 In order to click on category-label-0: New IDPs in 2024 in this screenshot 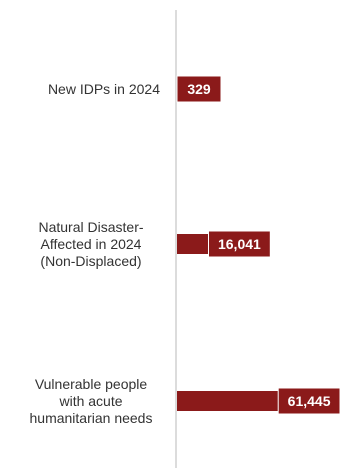, I will do `click(104, 89)`.